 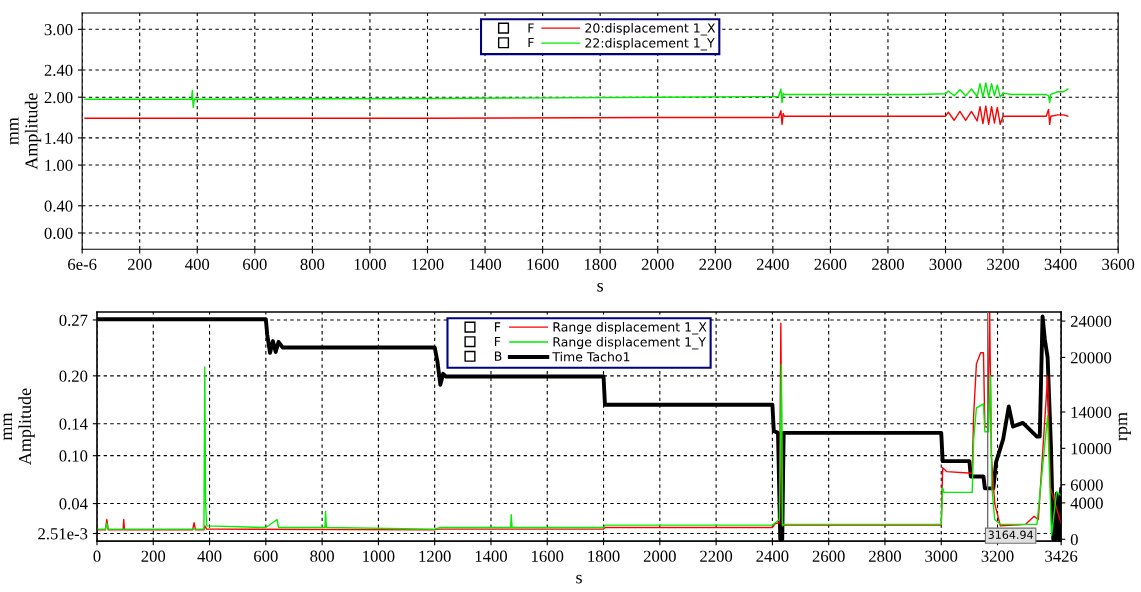 I want to click on y-tick-label: 0.27, so click(x=73, y=320).